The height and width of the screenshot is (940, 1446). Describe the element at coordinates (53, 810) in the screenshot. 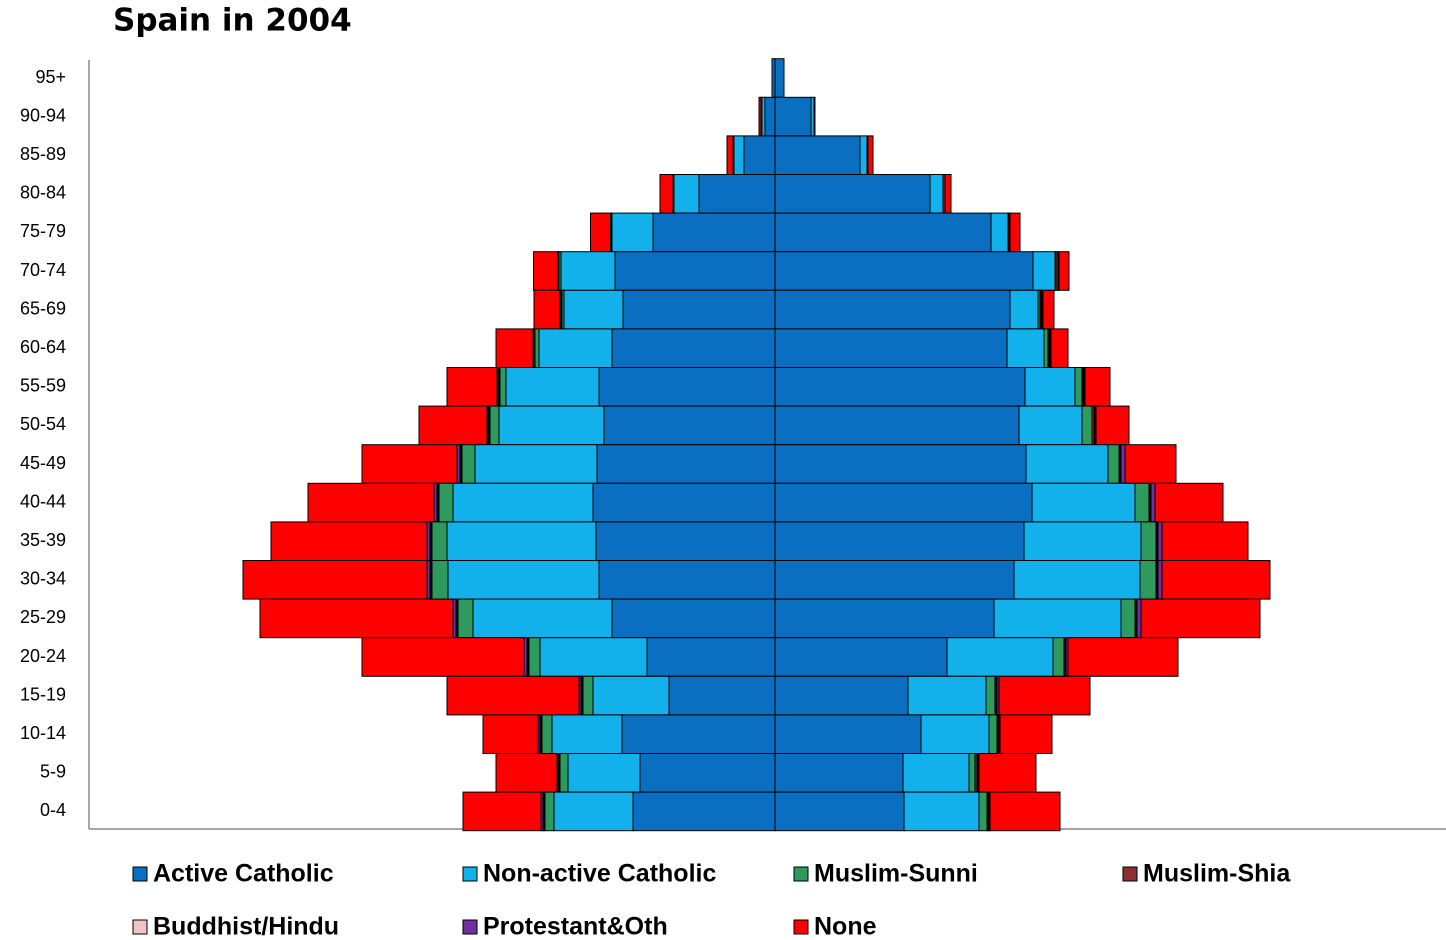

I see `y-tick-label: 0-4` at that location.